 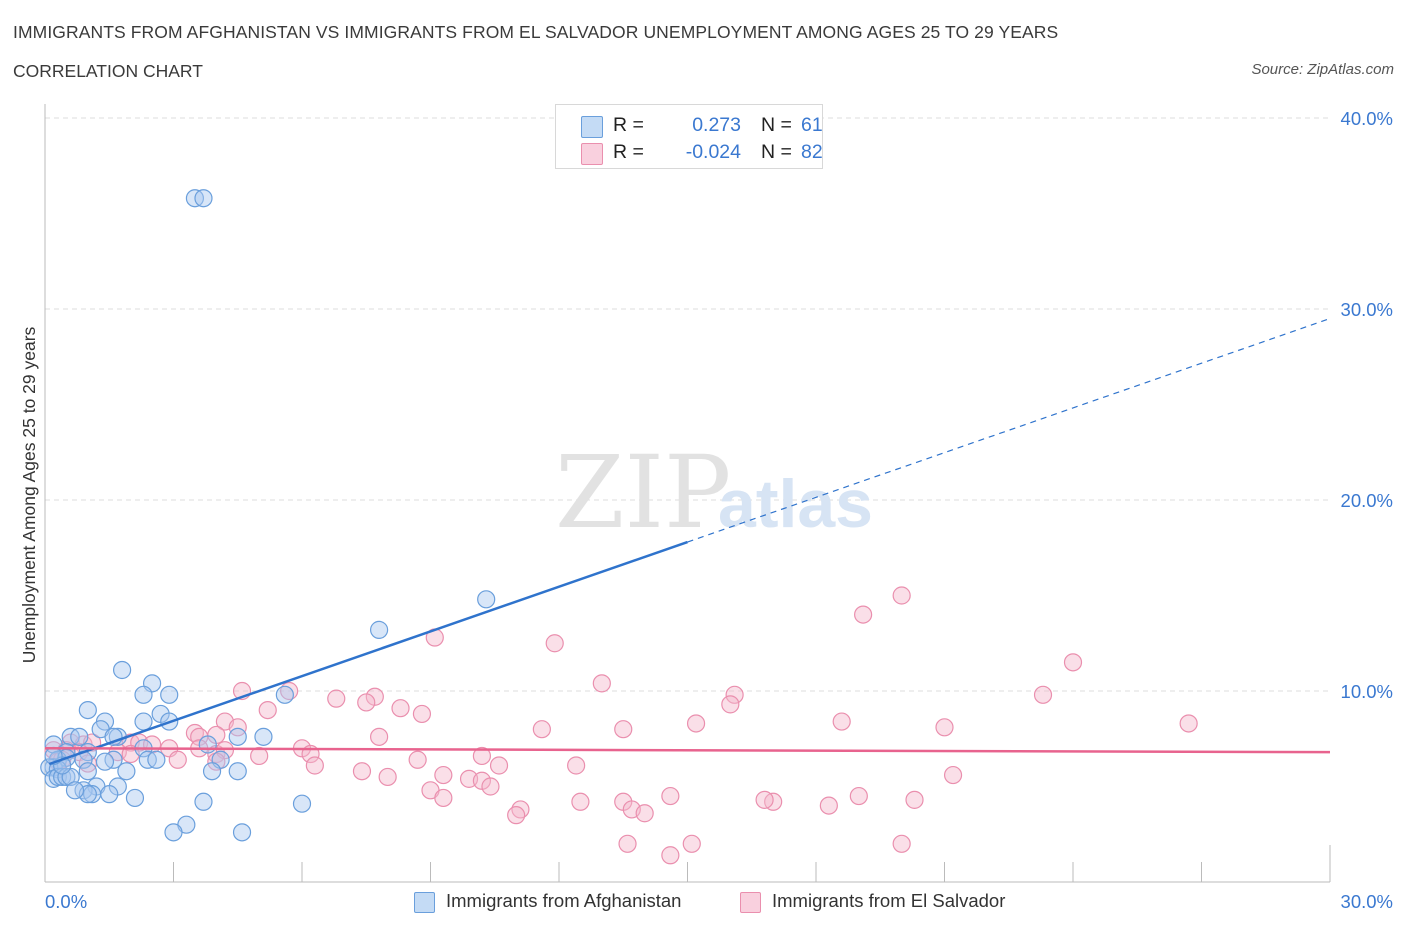 I want to click on y-tick-label: 30.0%, so click(x=1367, y=309).